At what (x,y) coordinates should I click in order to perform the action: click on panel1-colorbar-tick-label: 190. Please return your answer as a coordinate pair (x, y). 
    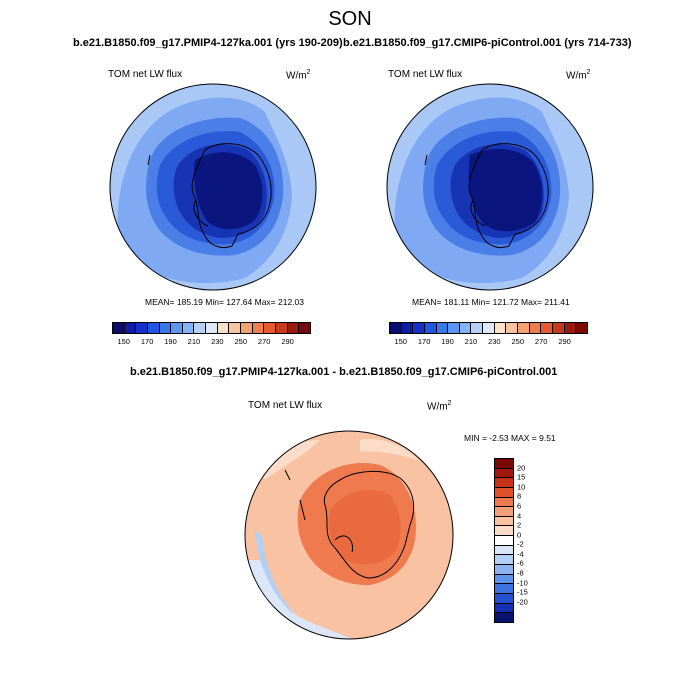
    Looking at the image, I should click on (170, 341).